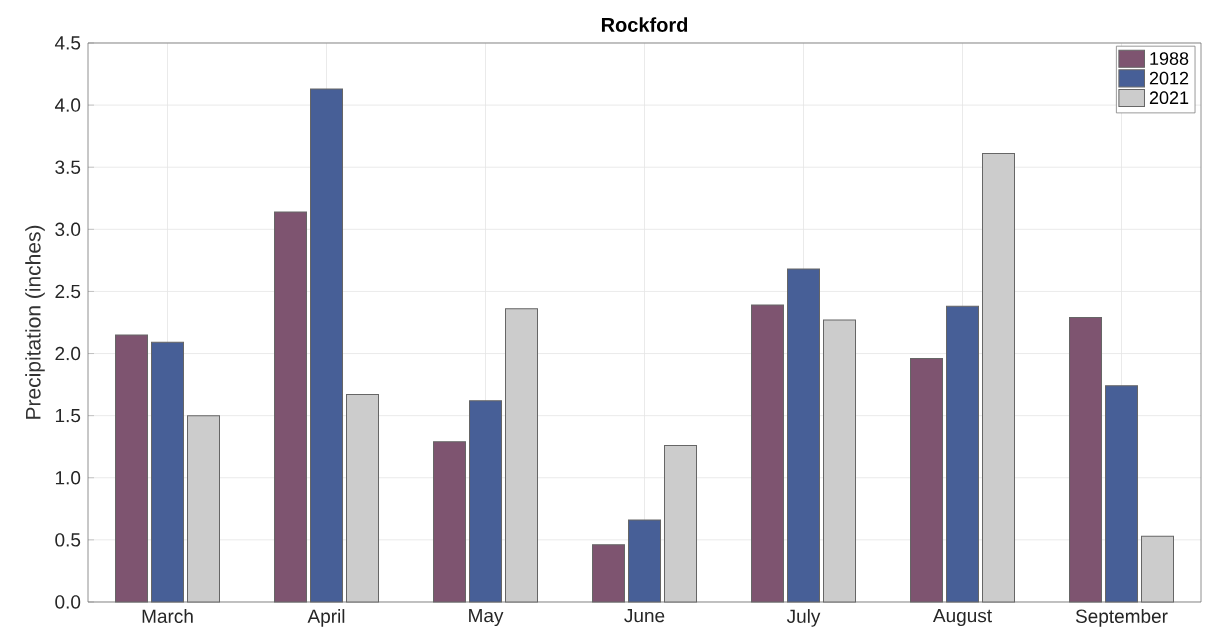 The height and width of the screenshot is (640, 1216). What do you see at coordinates (68, 602) in the screenshot?
I see `y-tick-label: 0.0` at bounding box center [68, 602].